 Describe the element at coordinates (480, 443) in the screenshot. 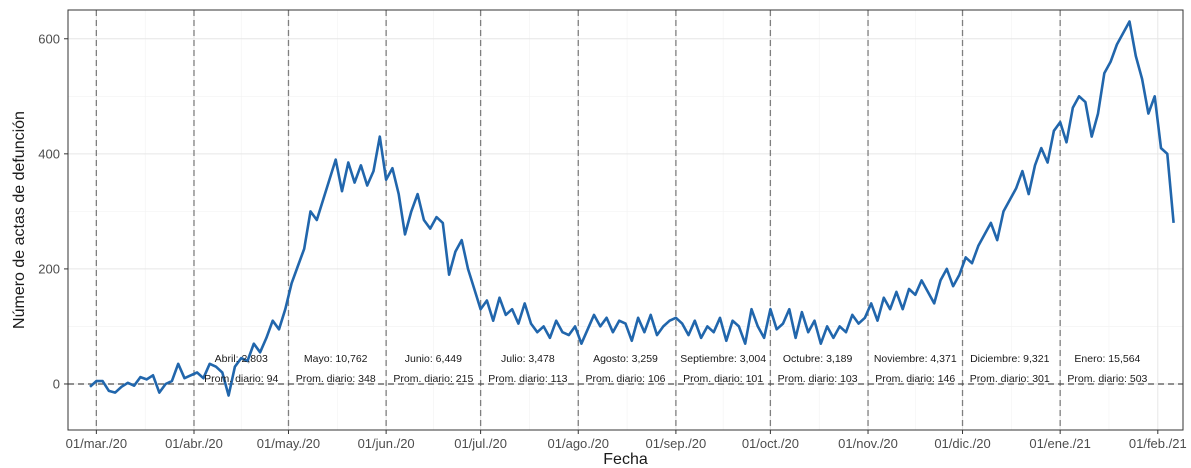

I see `x-tick-label: 01/jul./20` at that location.